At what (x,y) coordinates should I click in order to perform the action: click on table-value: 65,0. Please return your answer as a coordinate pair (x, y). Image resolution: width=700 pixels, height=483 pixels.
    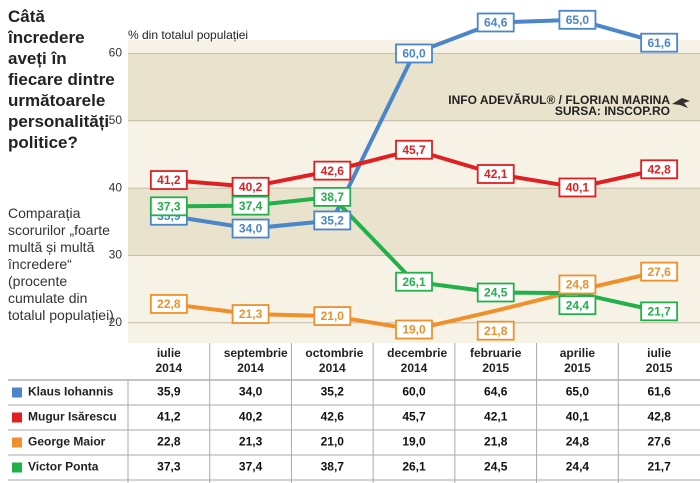
    Looking at the image, I should click on (578, 392).